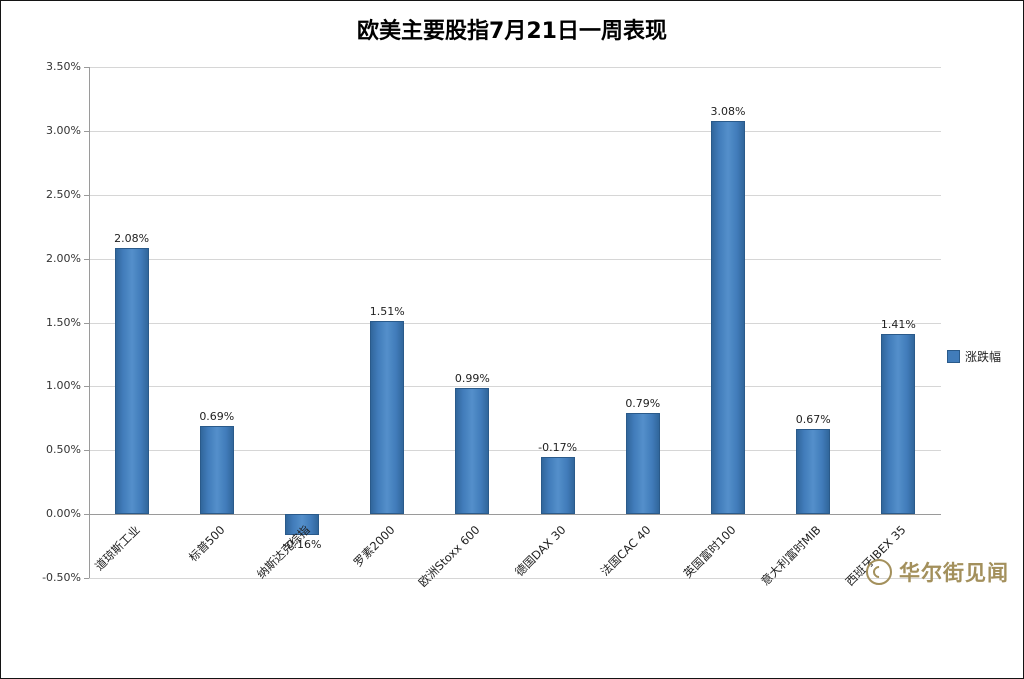 This screenshot has width=1024, height=679. Describe the element at coordinates (472, 378) in the screenshot. I see `bar-value-label: 0.99%` at that location.